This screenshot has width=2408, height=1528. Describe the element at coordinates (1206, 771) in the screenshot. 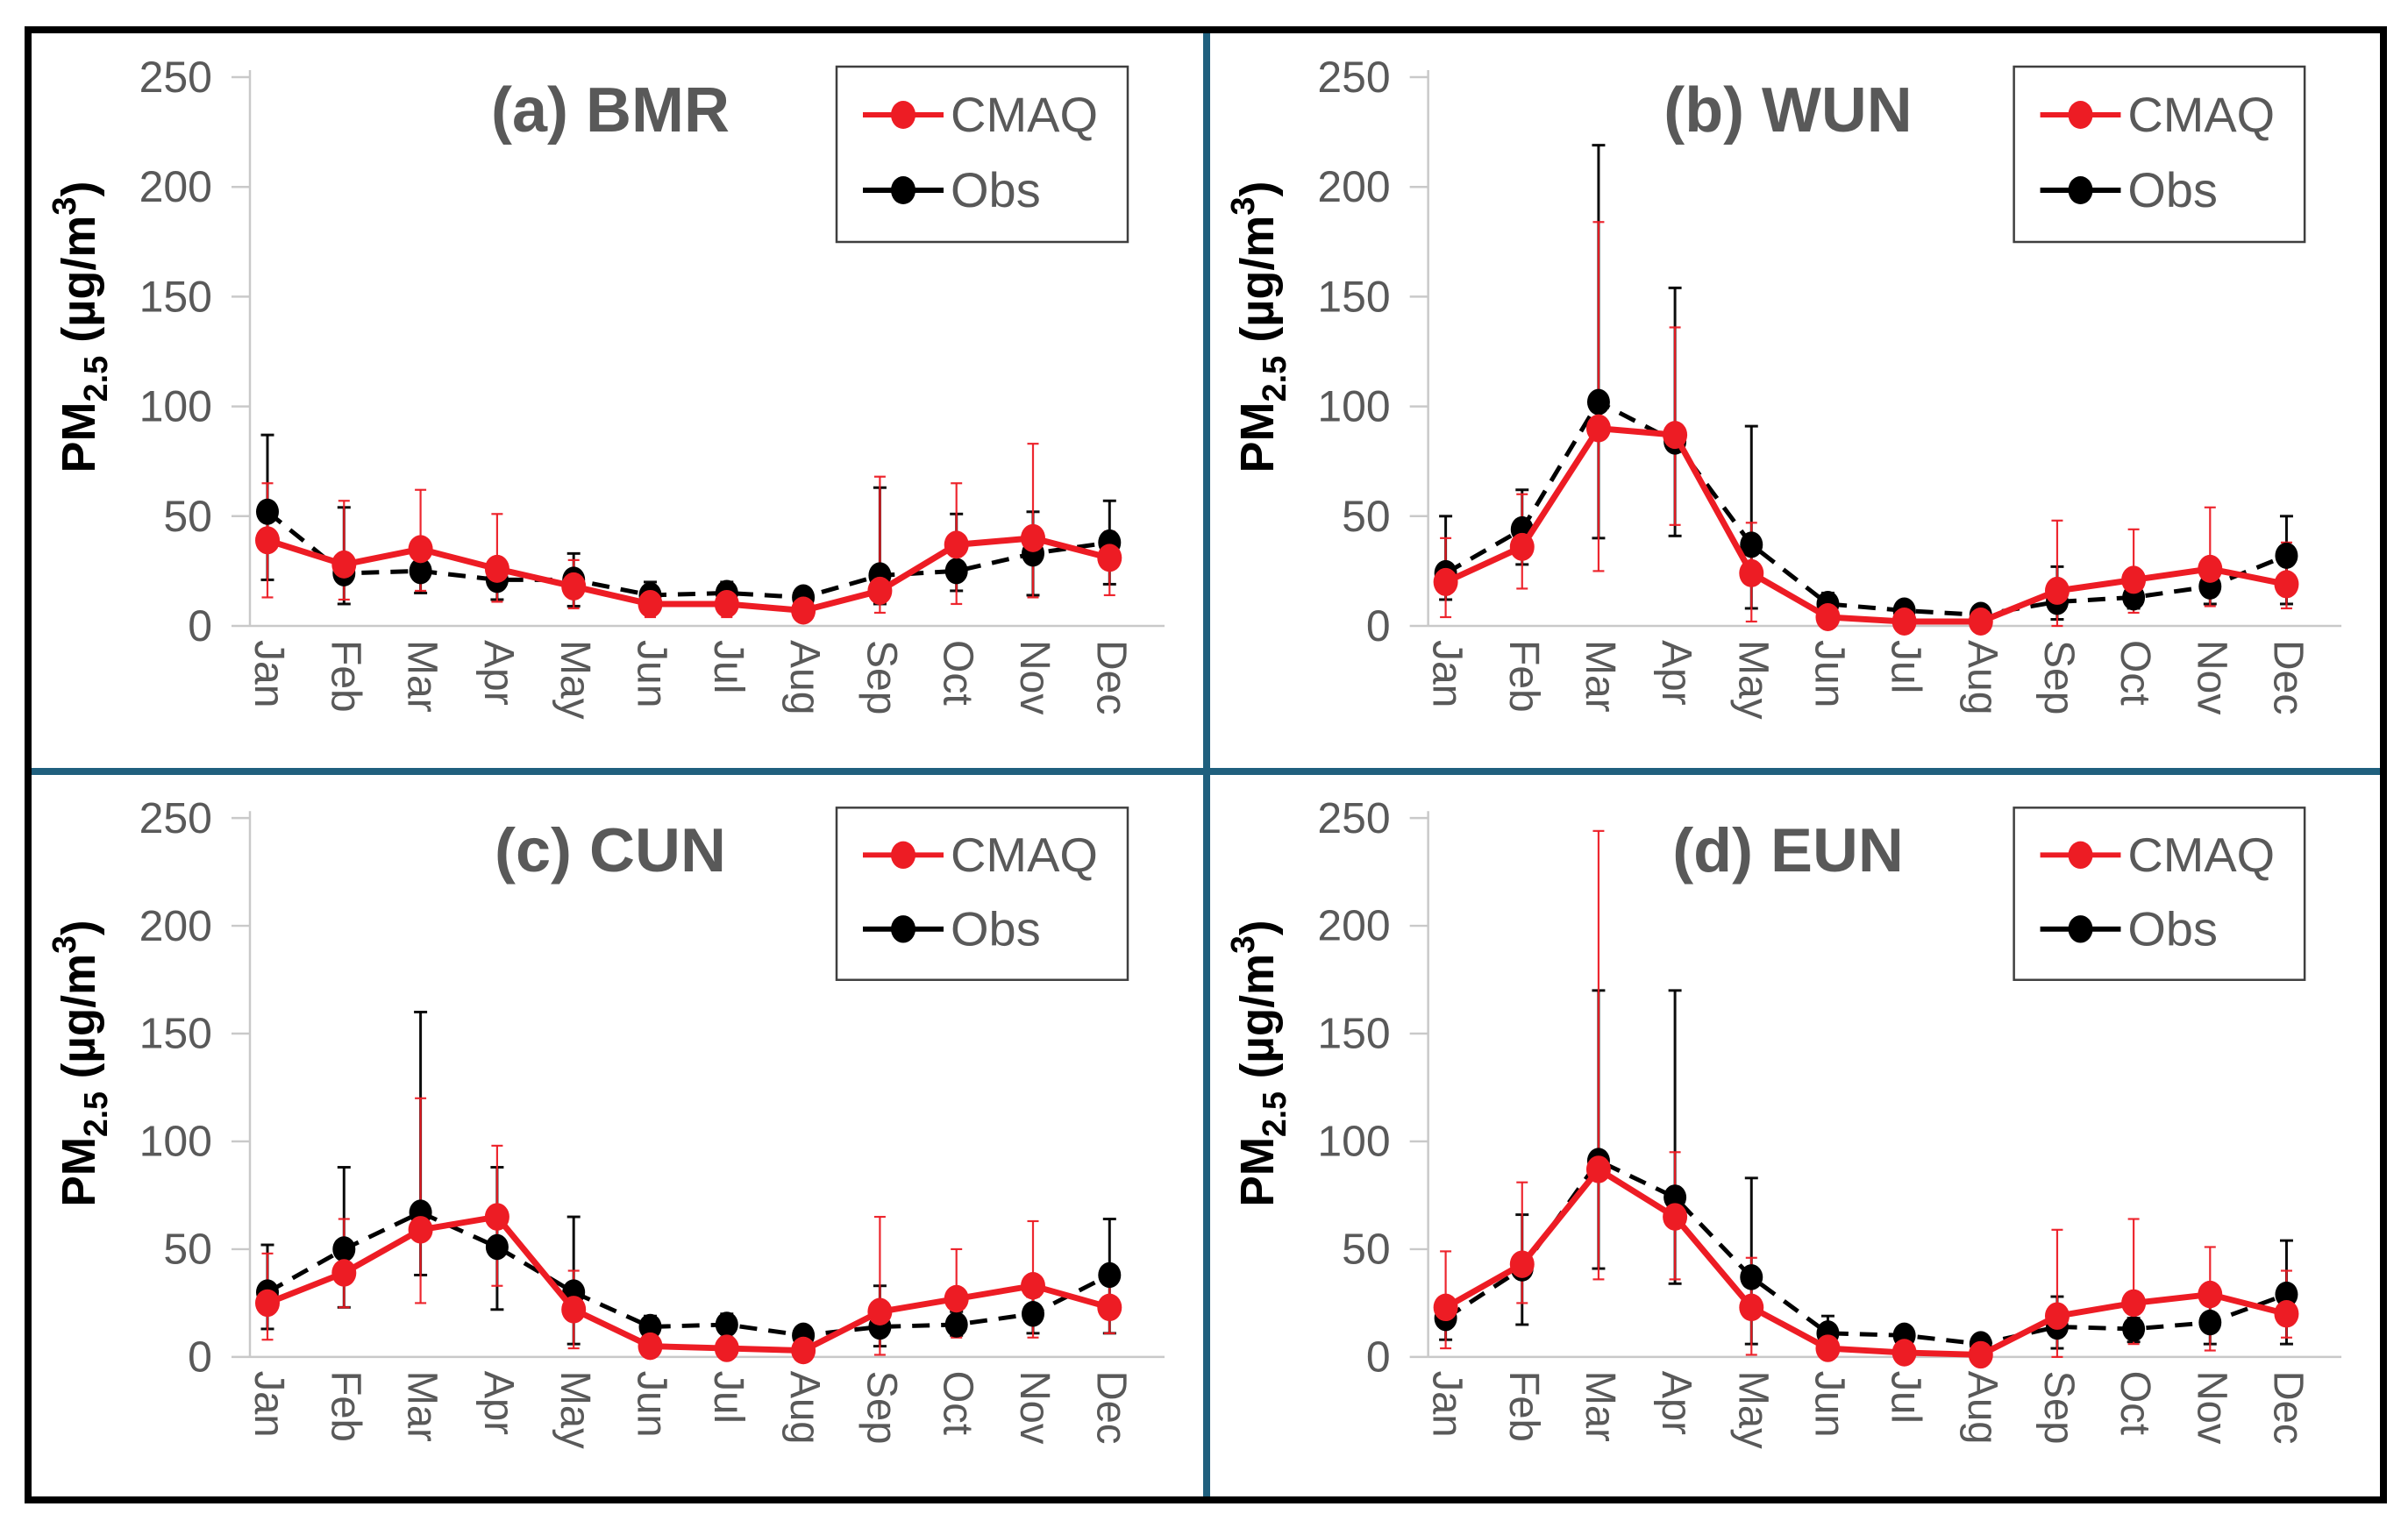

I see `panel-divider-horizontal` at that location.